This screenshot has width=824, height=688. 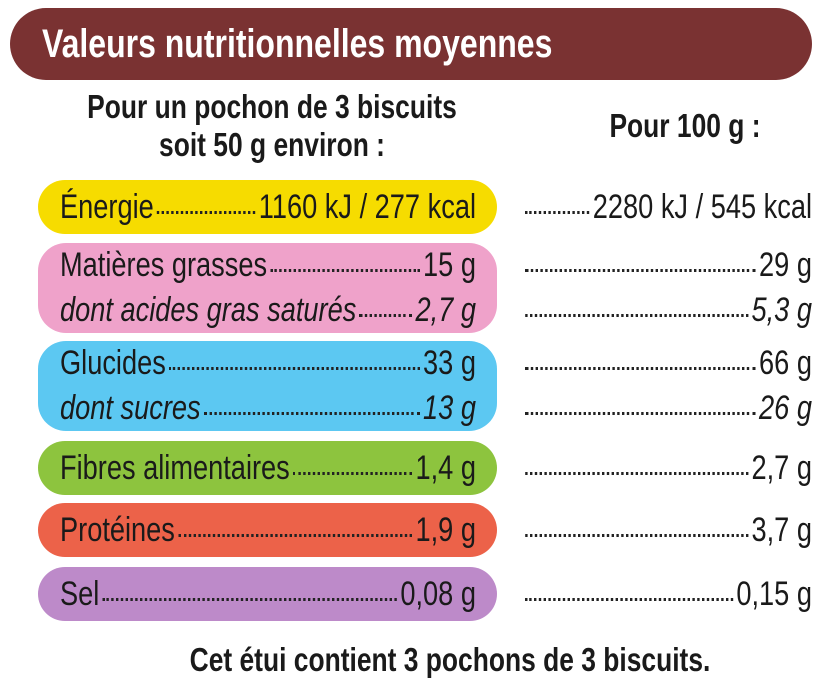 What do you see at coordinates (107, 207) in the screenshot?
I see `nutrient-label: Énergie` at bounding box center [107, 207].